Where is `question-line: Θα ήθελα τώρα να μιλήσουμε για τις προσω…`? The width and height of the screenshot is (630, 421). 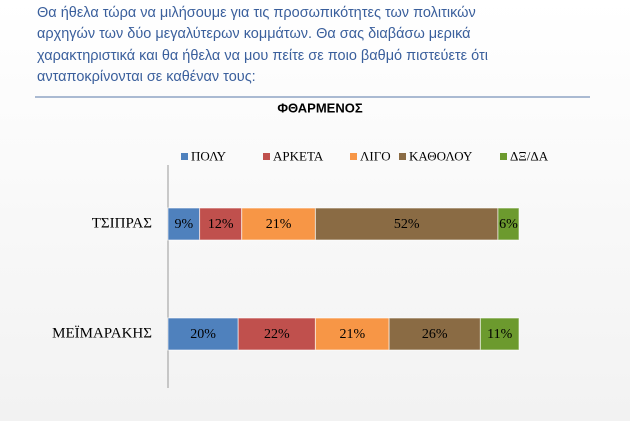 question-line: Θα ήθελα τώρα να μιλήσουμε για τις προσω… is located at coordinates (256, 13).